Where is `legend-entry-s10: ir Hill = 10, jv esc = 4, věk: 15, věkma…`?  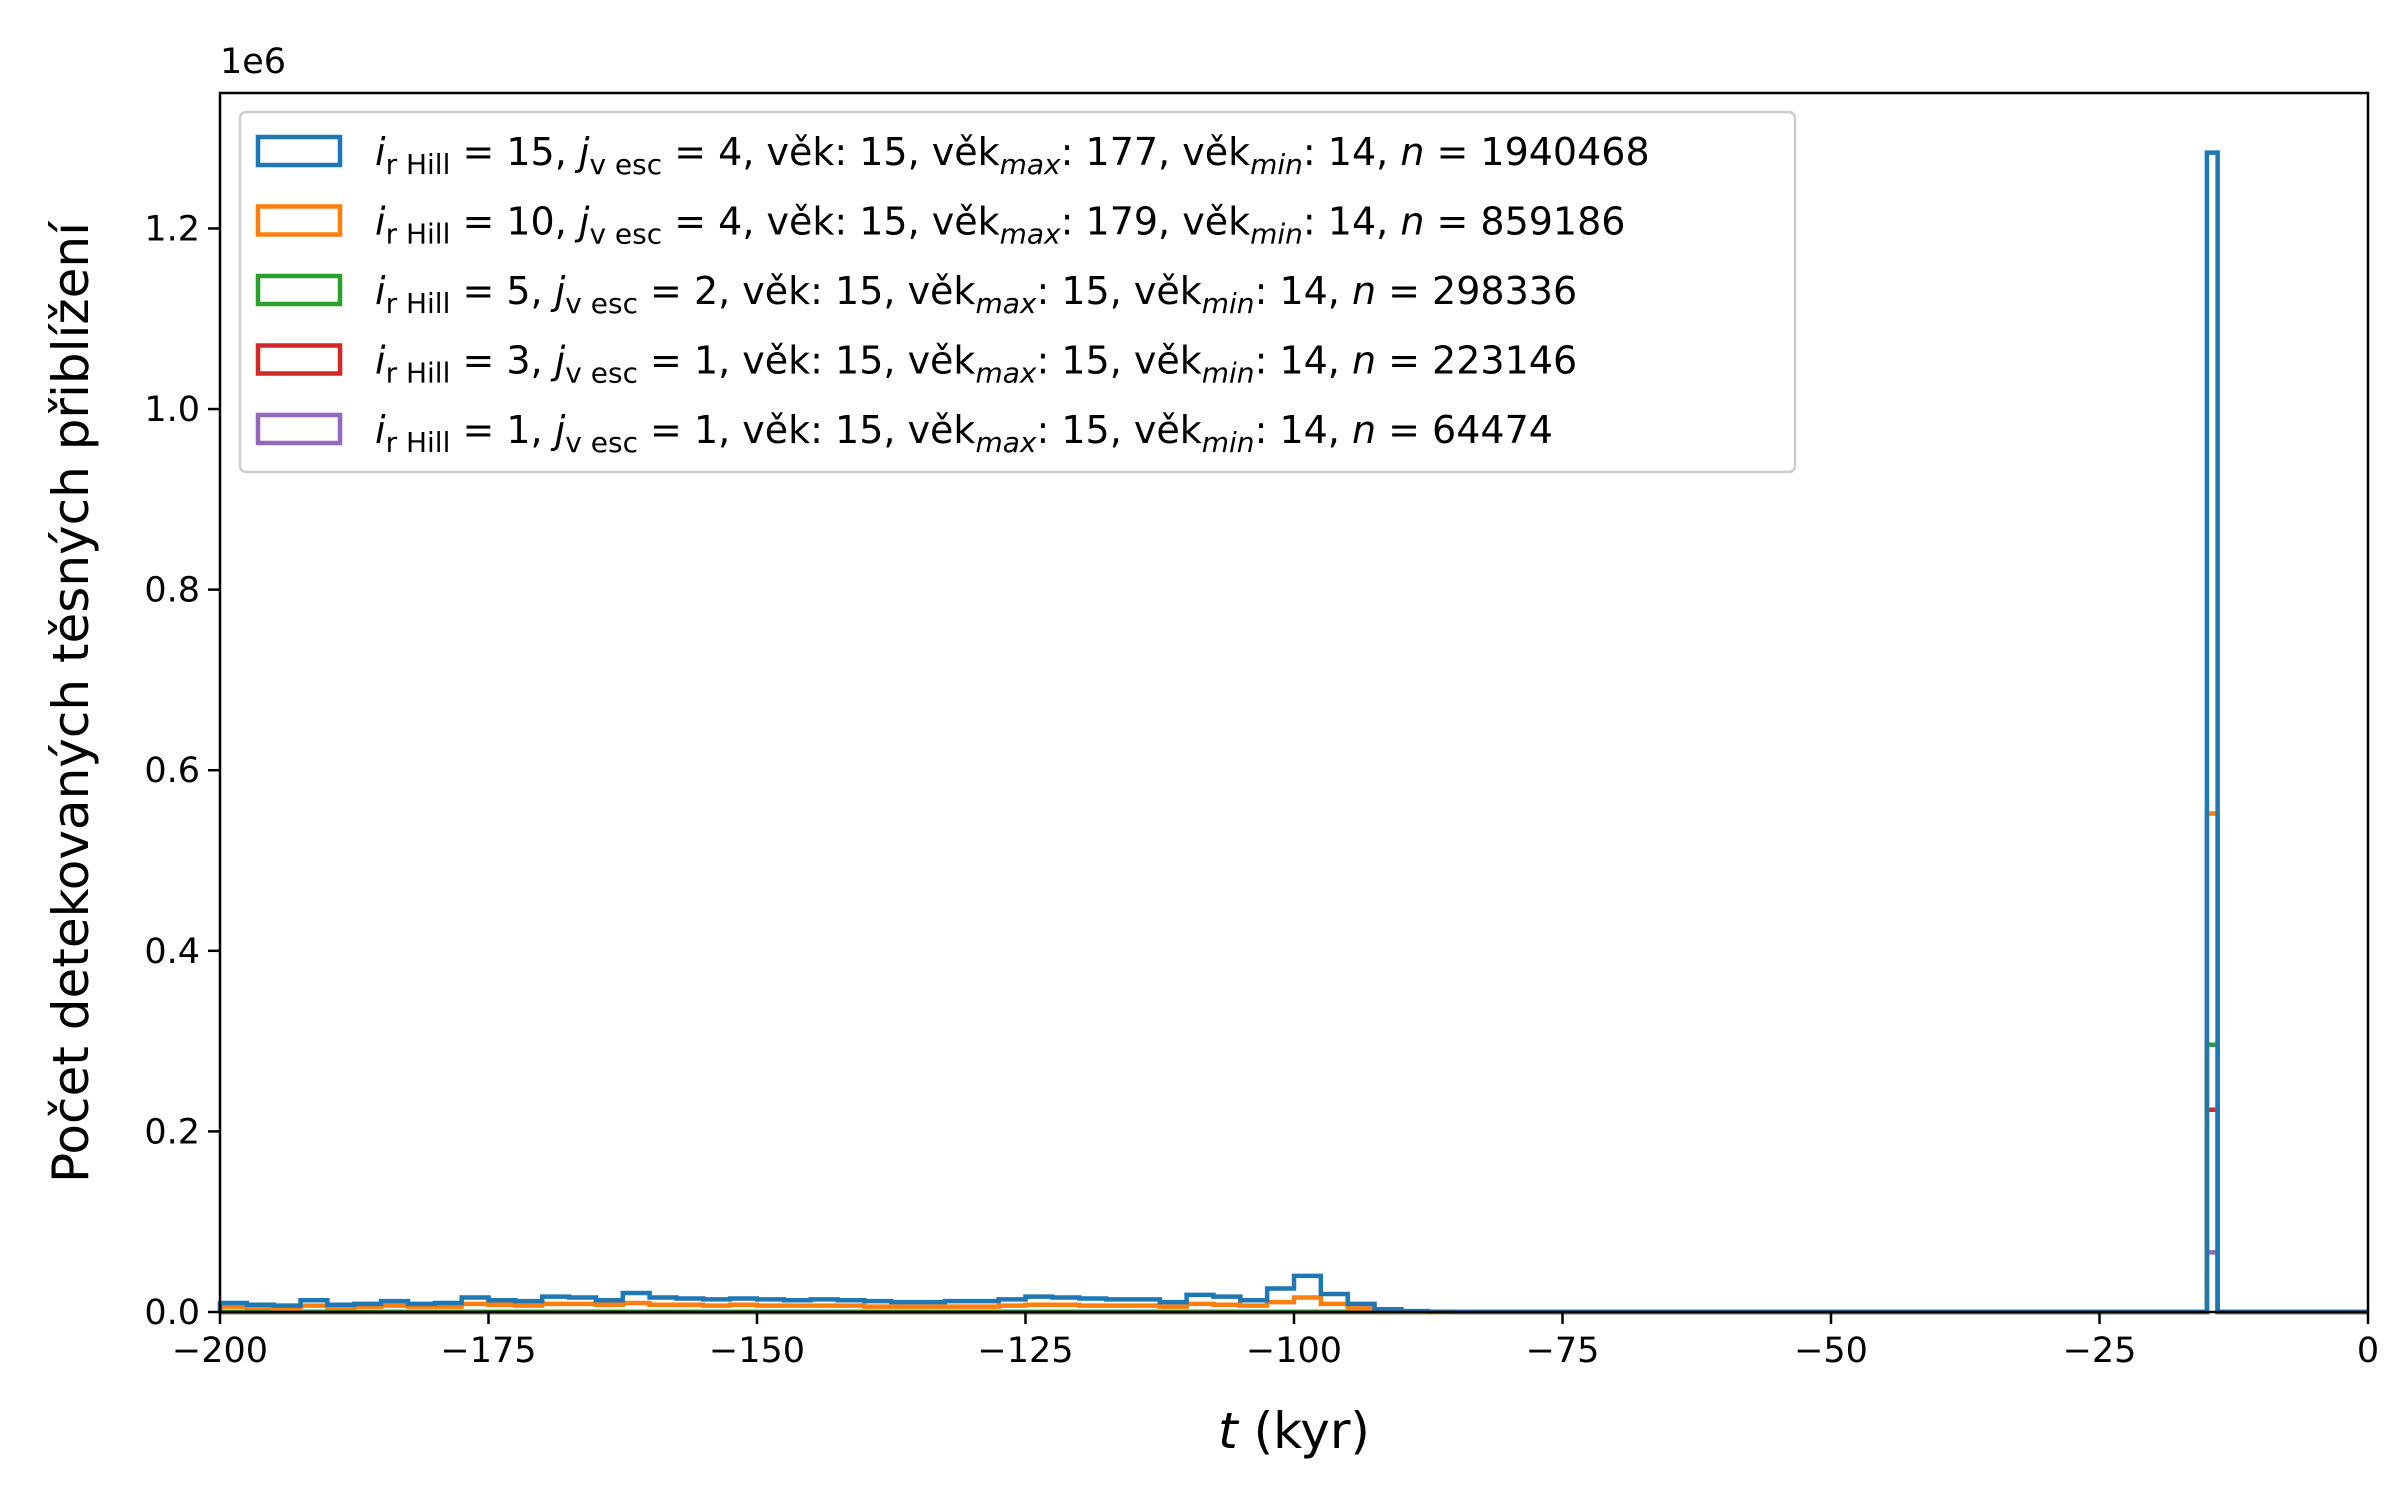 legend-entry-s10: ir Hill = 10, jv esc = 4, věk: 15, věkma… is located at coordinates (1000, 225).